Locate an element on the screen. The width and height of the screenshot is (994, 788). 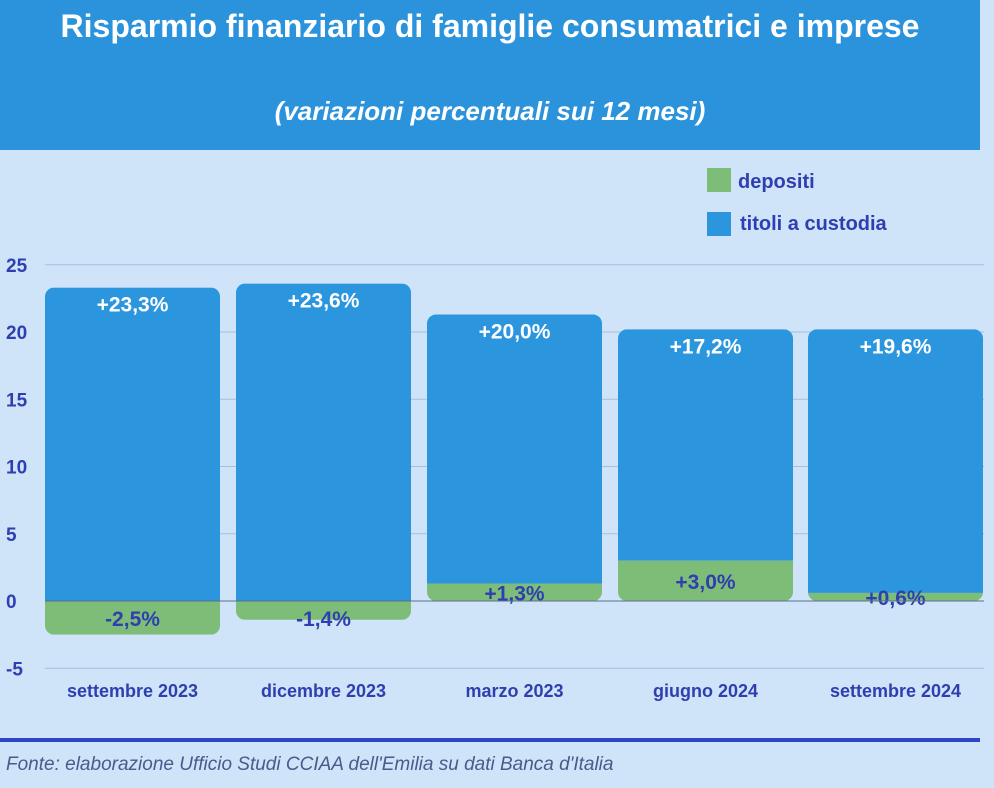
y-tick-label: 10 is located at coordinates (16, 468).